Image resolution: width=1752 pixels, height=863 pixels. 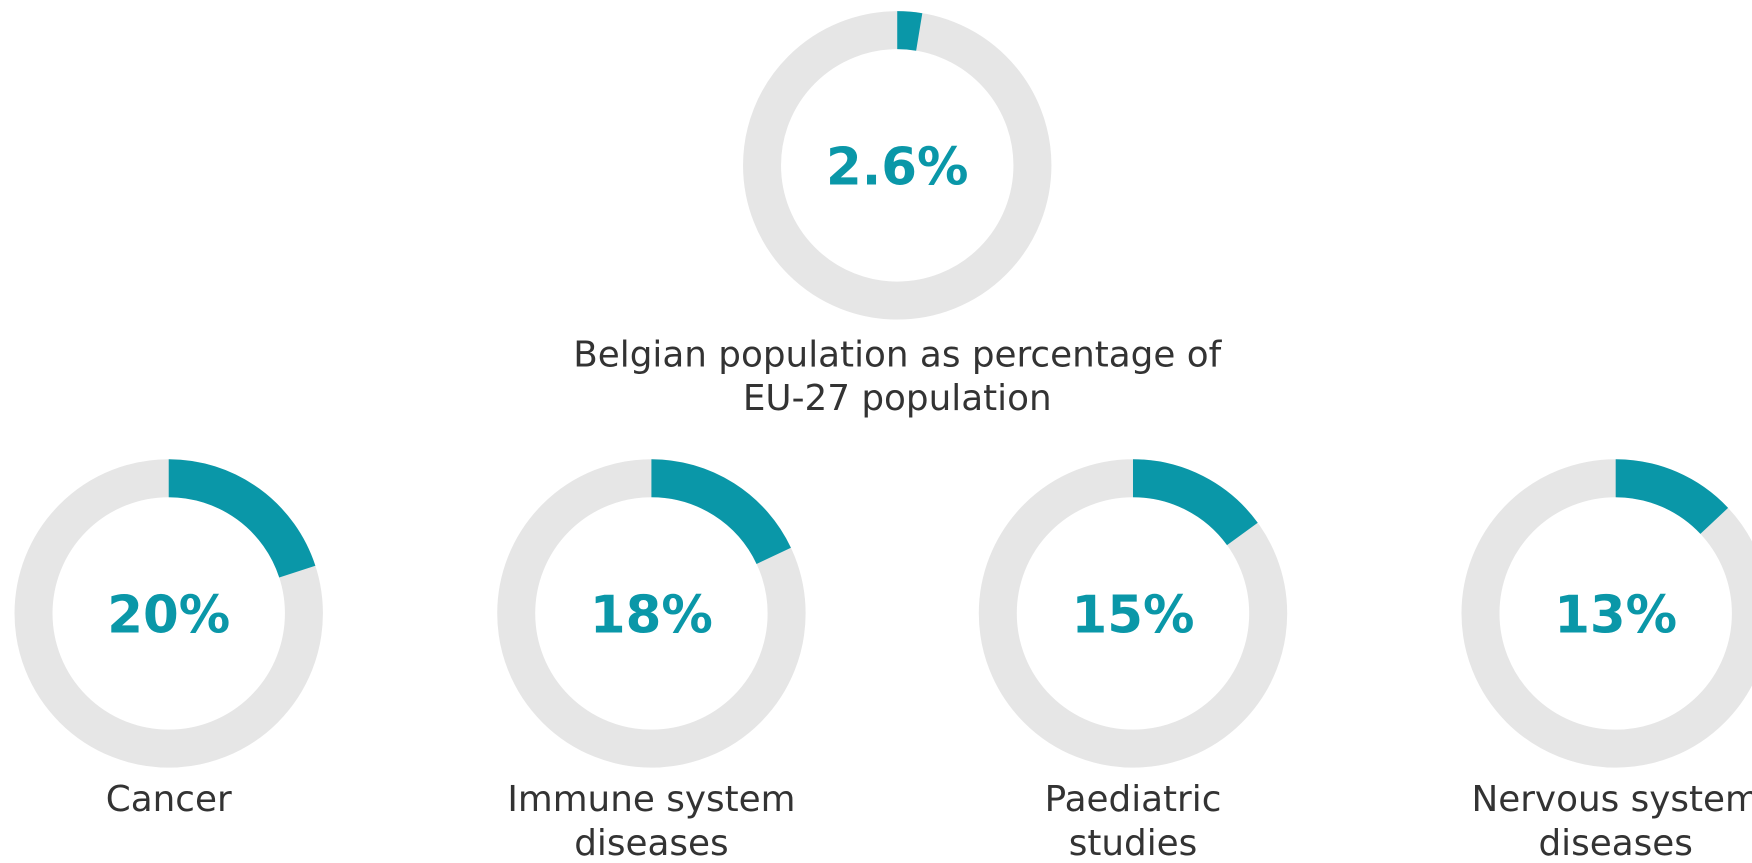 What do you see at coordinates (1615, 616) in the screenshot?
I see `value-label: 13%` at bounding box center [1615, 616].